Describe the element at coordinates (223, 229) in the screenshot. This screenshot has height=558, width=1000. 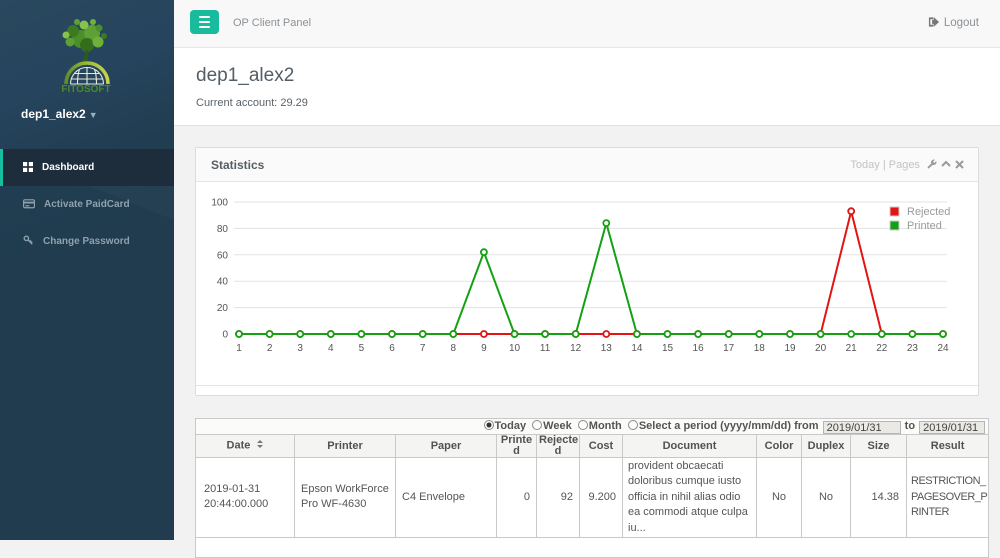
I see `svg-text: 80` at that location.